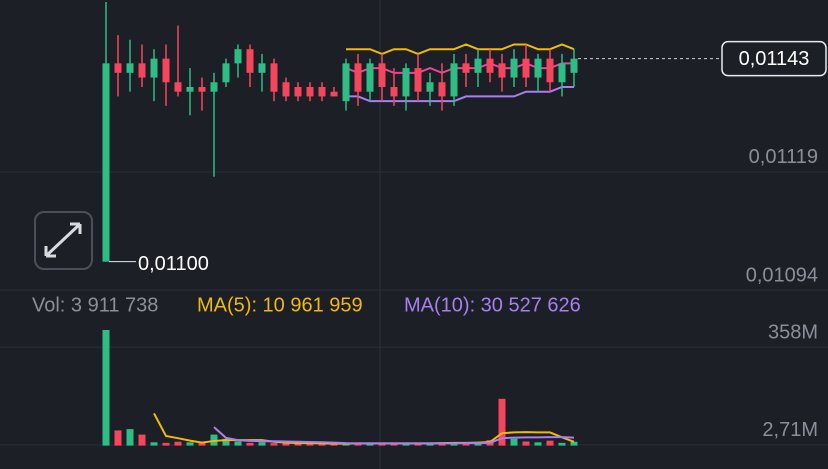  Describe the element at coordinates (783, 157) in the screenshot. I see `y-tick-label: 0,01119` at that location.